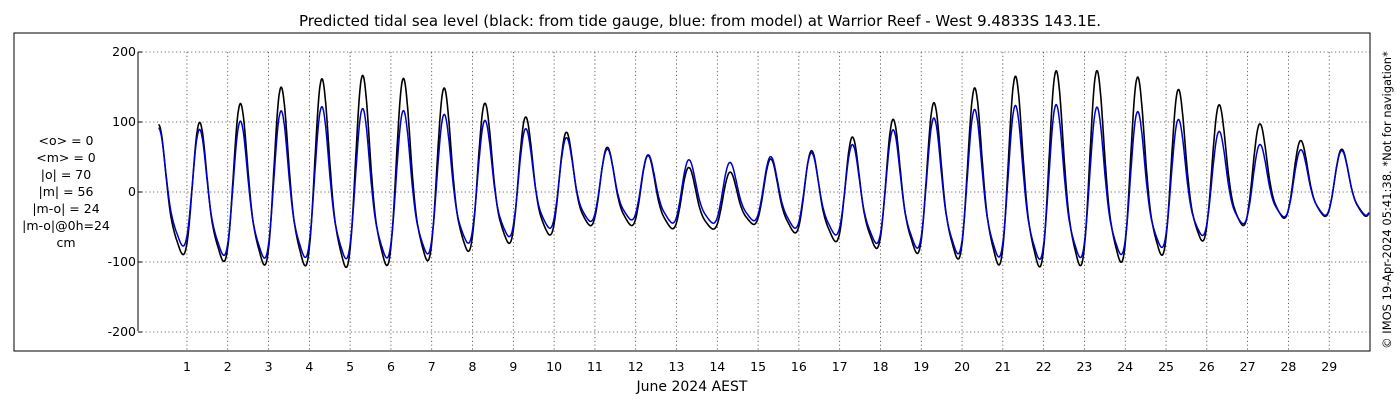  What do you see at coordinates (717, 366) in the screenshot?
I see `x-tick-label: 14` at bounding box center [717, 366].